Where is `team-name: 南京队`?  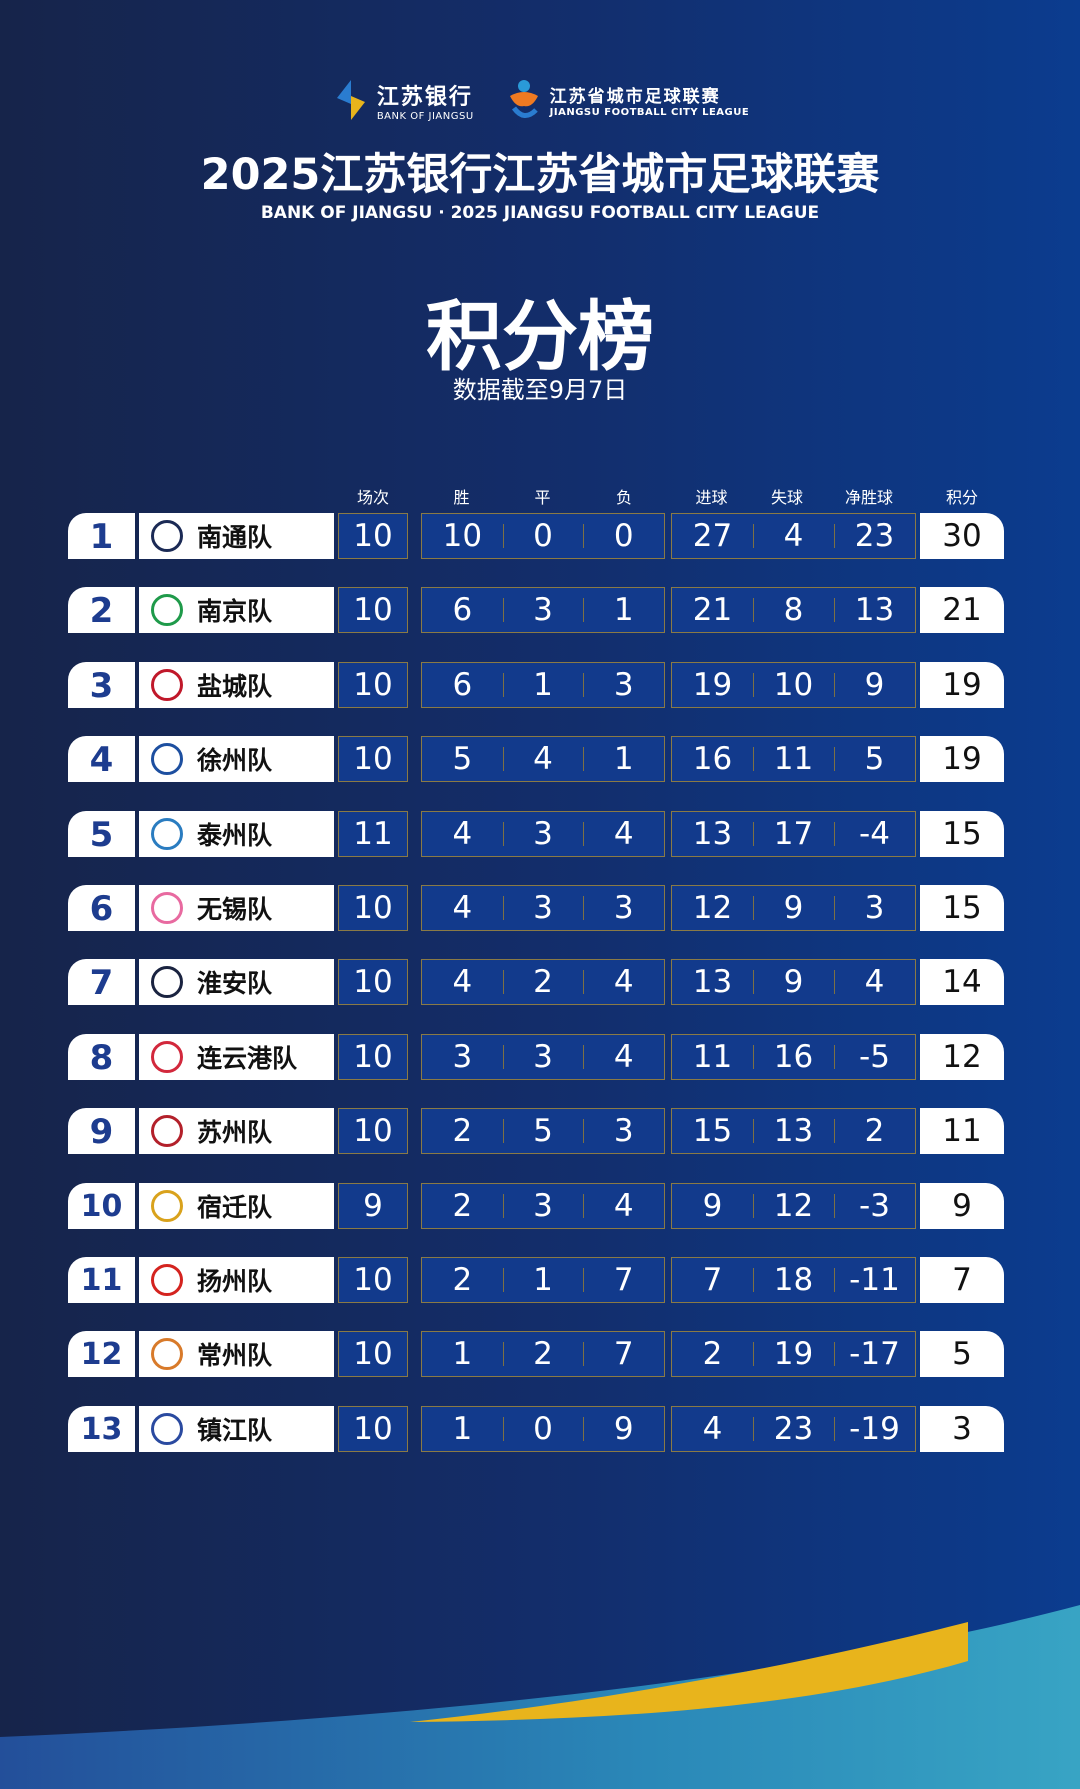 team-name: 南京队 is located at coordinates (235, 612).